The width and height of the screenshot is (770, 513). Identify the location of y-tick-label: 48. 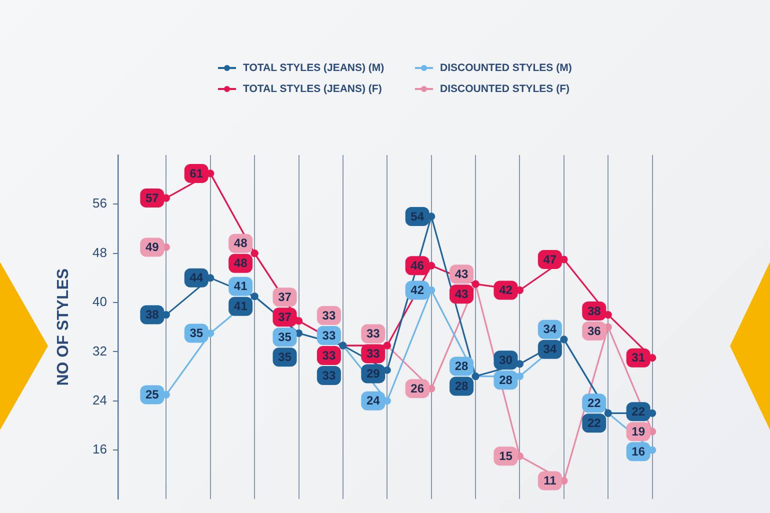
(99, 252).